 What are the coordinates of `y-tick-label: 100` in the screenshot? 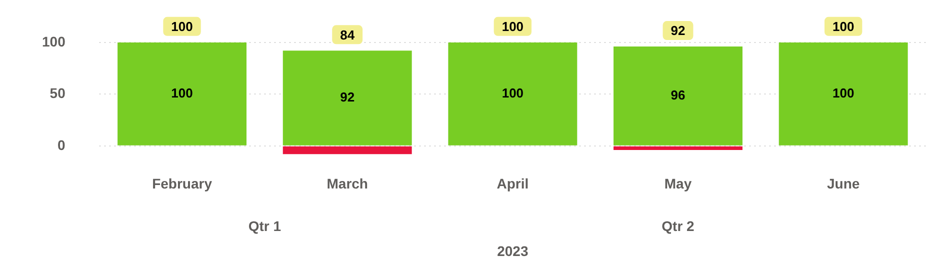 It's located at (54, 41).